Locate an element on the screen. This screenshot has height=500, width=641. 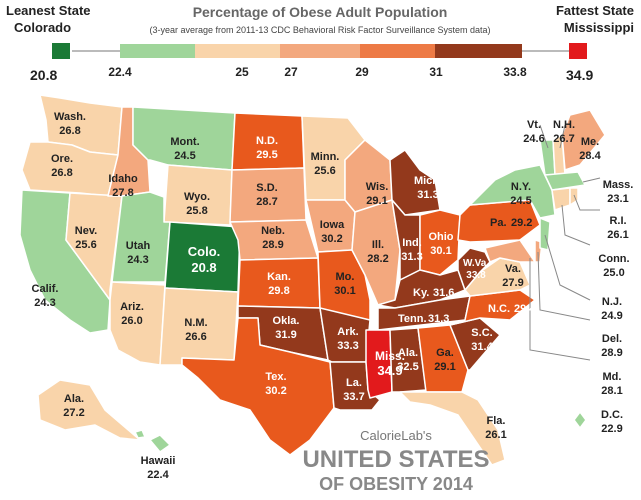
label-nc-name: N.C. is located at coordinates (499, 309).